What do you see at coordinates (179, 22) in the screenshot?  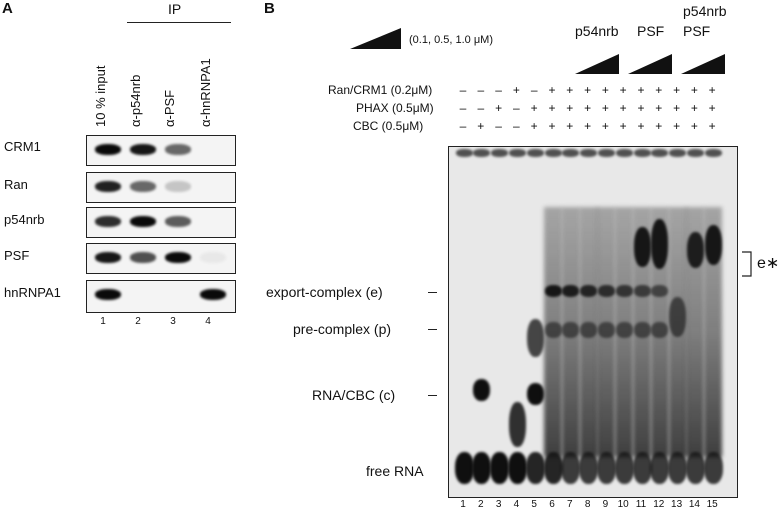 I see `ip-bracket-line` at bounding box center [179, 22].